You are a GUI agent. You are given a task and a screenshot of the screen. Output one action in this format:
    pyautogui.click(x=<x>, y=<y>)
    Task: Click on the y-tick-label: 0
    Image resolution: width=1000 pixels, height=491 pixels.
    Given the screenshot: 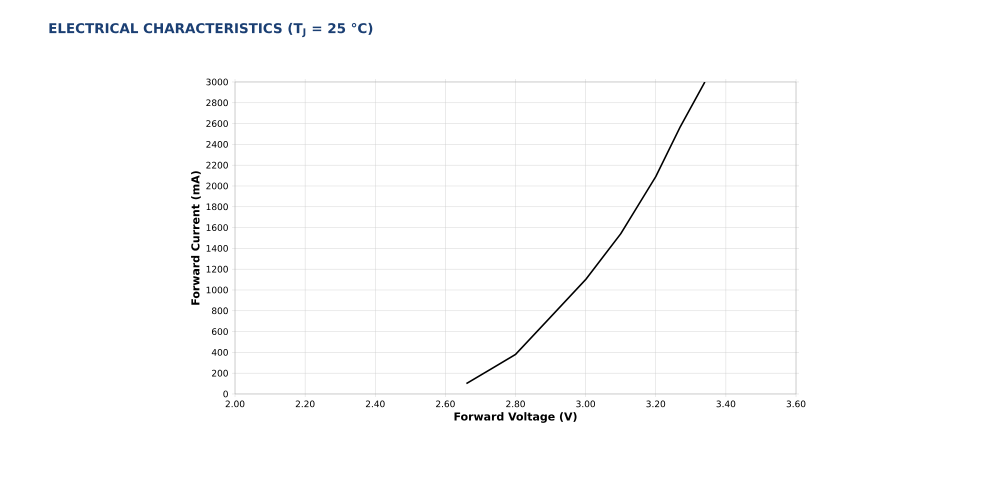 What is the action you would take?
    pyautogui.click(x=225, y=394)
    